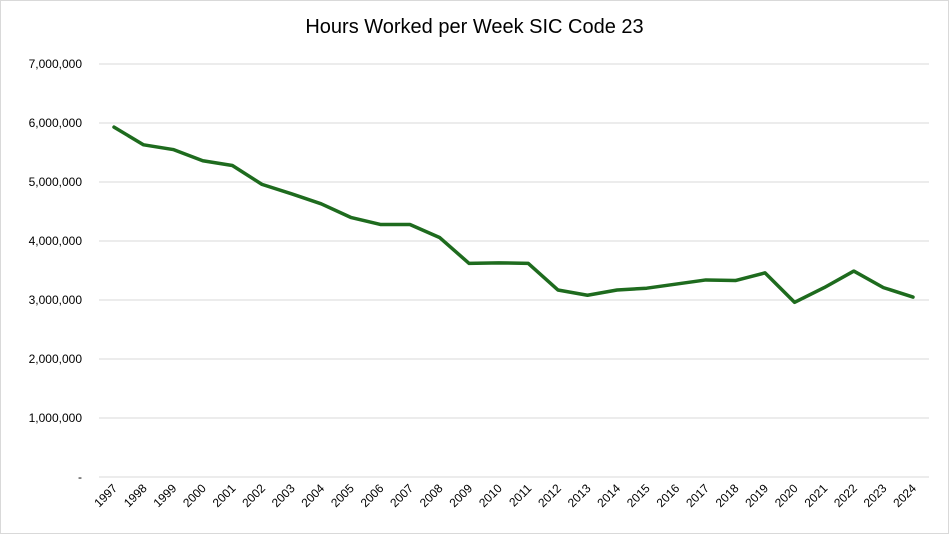  I want to click on x-tick-label: 2010, so click(490, 495).